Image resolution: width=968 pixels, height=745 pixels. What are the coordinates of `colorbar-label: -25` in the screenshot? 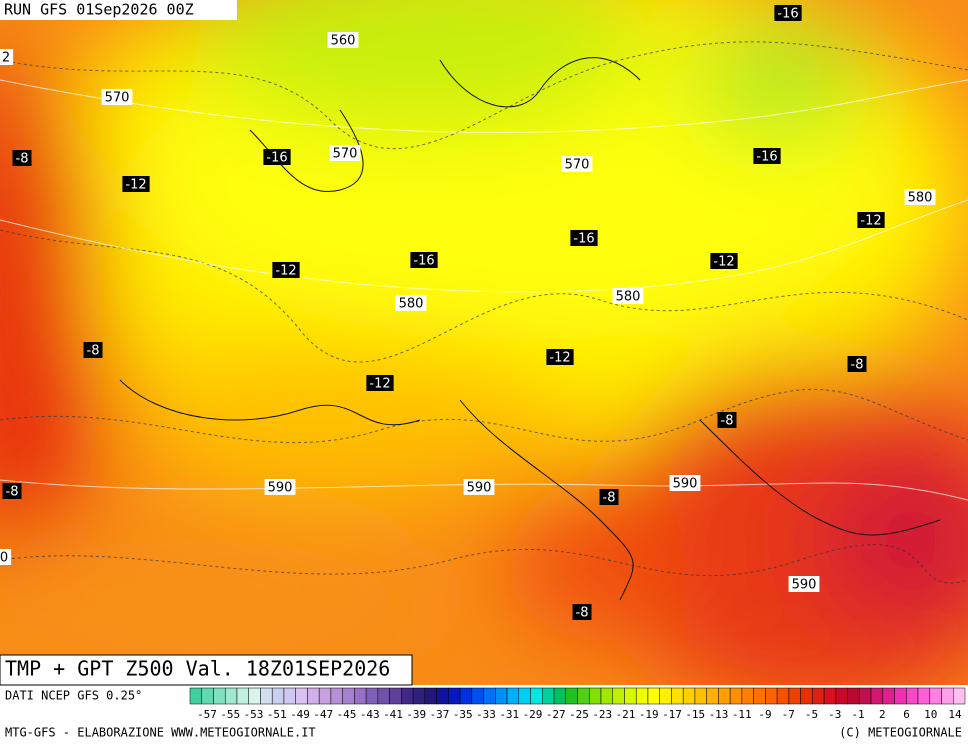 It's located at (579, 714).